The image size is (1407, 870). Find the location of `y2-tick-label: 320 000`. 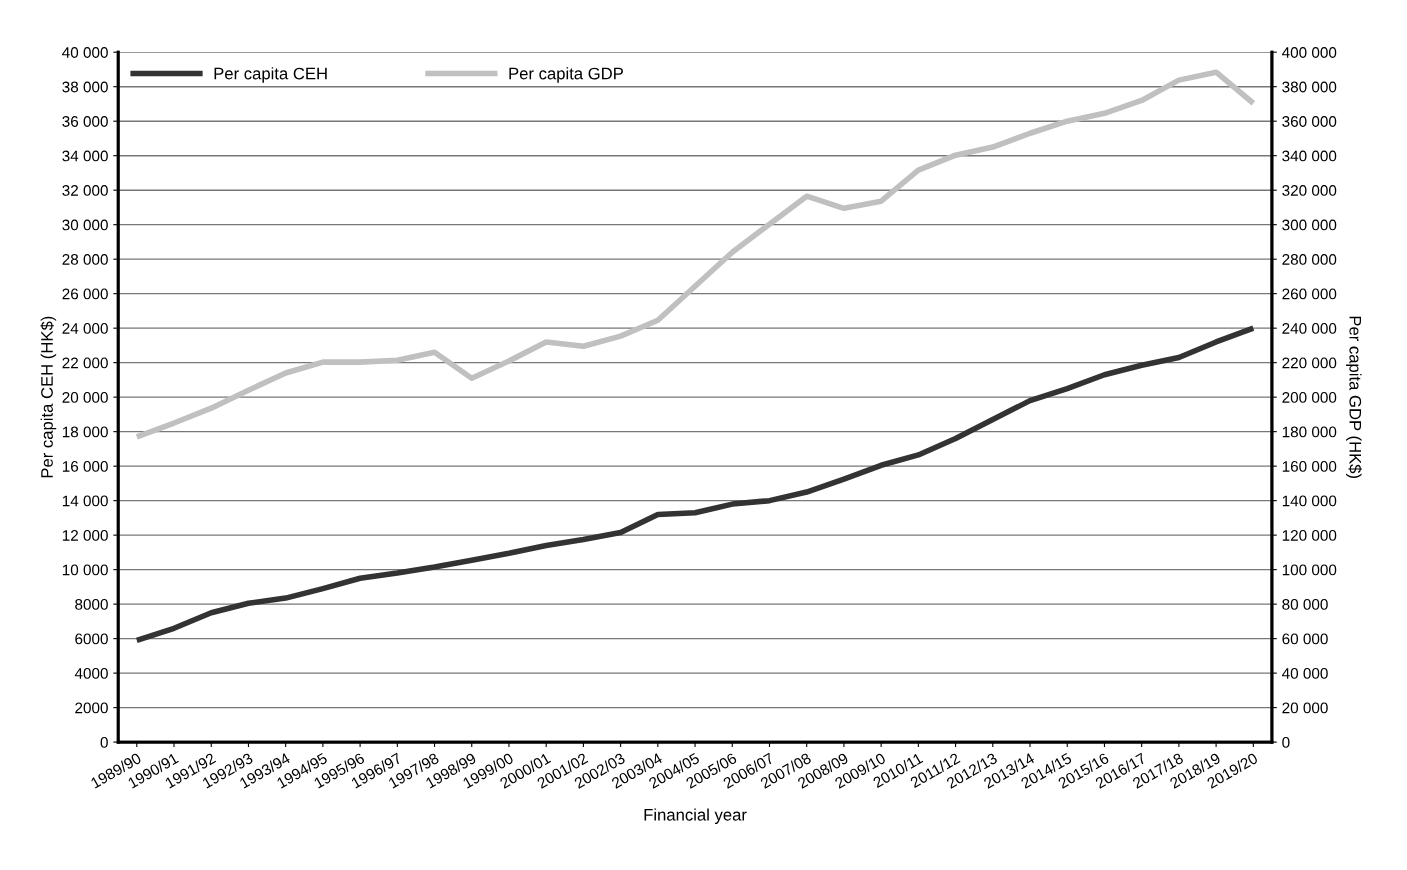

y2-tick-label: 320 000 is located at coordinates (1309, 190).